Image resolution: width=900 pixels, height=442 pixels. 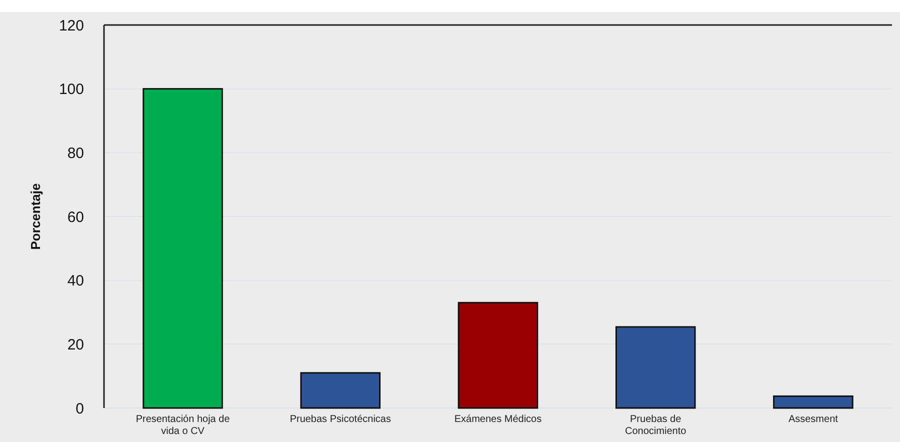 What do you see at coordinates (75, 153) in the screenshot?
I see `y-tick-label: 80` at bounding box center [75, 153].